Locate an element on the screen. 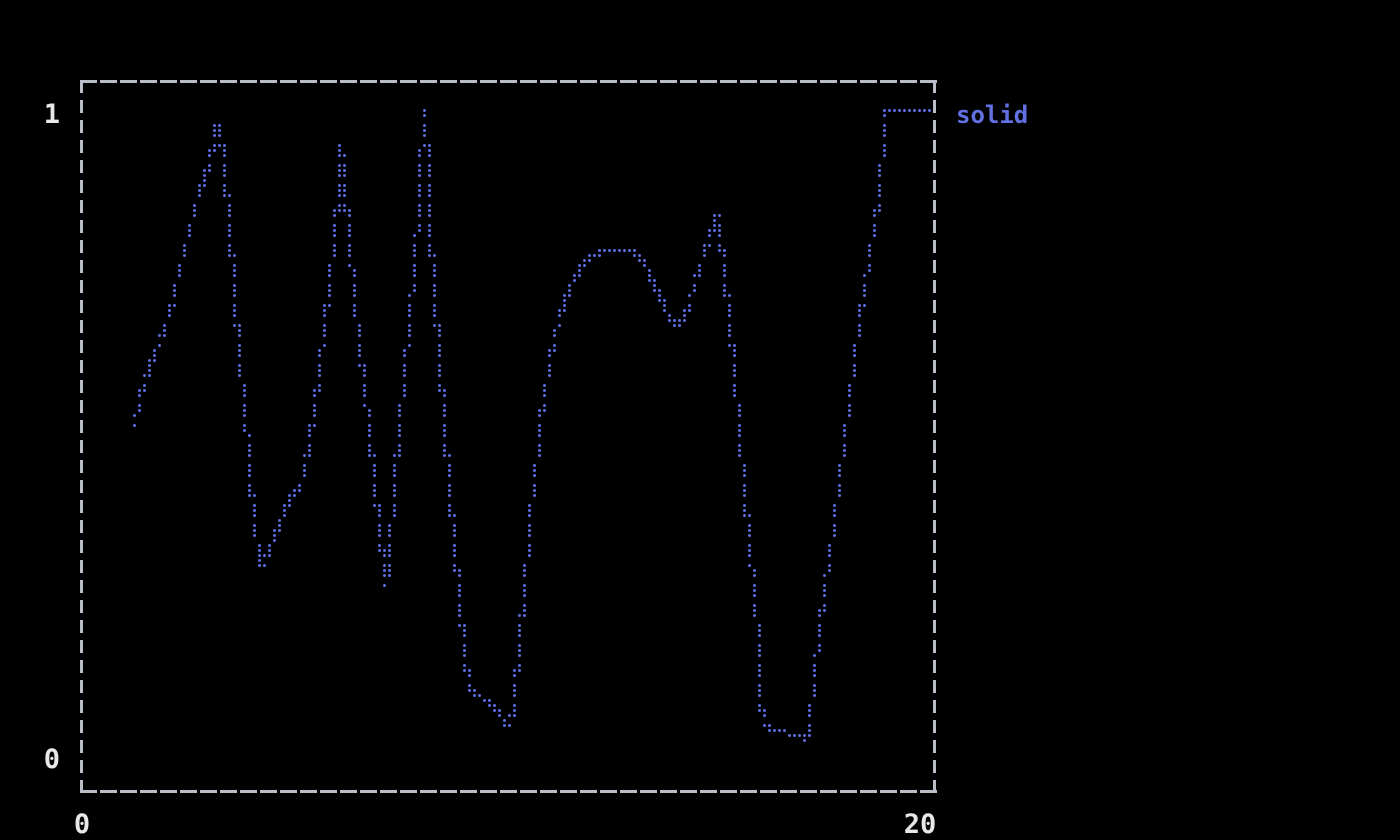 The image size is (1400, 840). plot-border-top is located at coordinates (509, 81).